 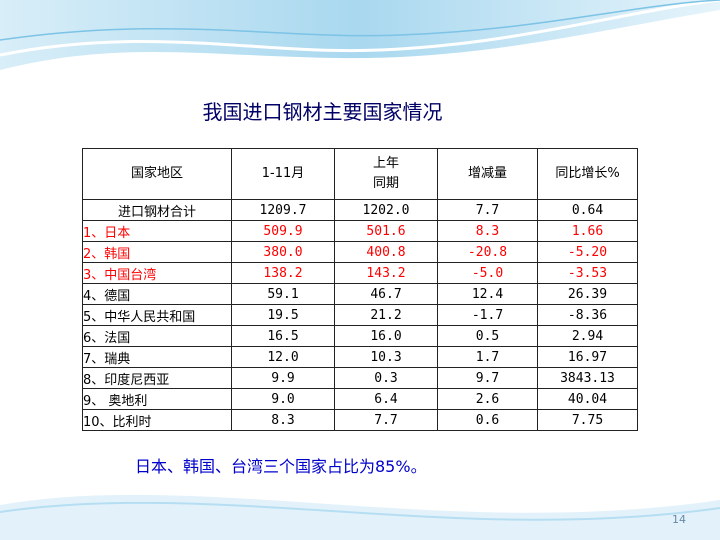 I want to click on table-row: 7、瑞典 12.0 10.3 1.7 16.97, so click(x=360, y=357).